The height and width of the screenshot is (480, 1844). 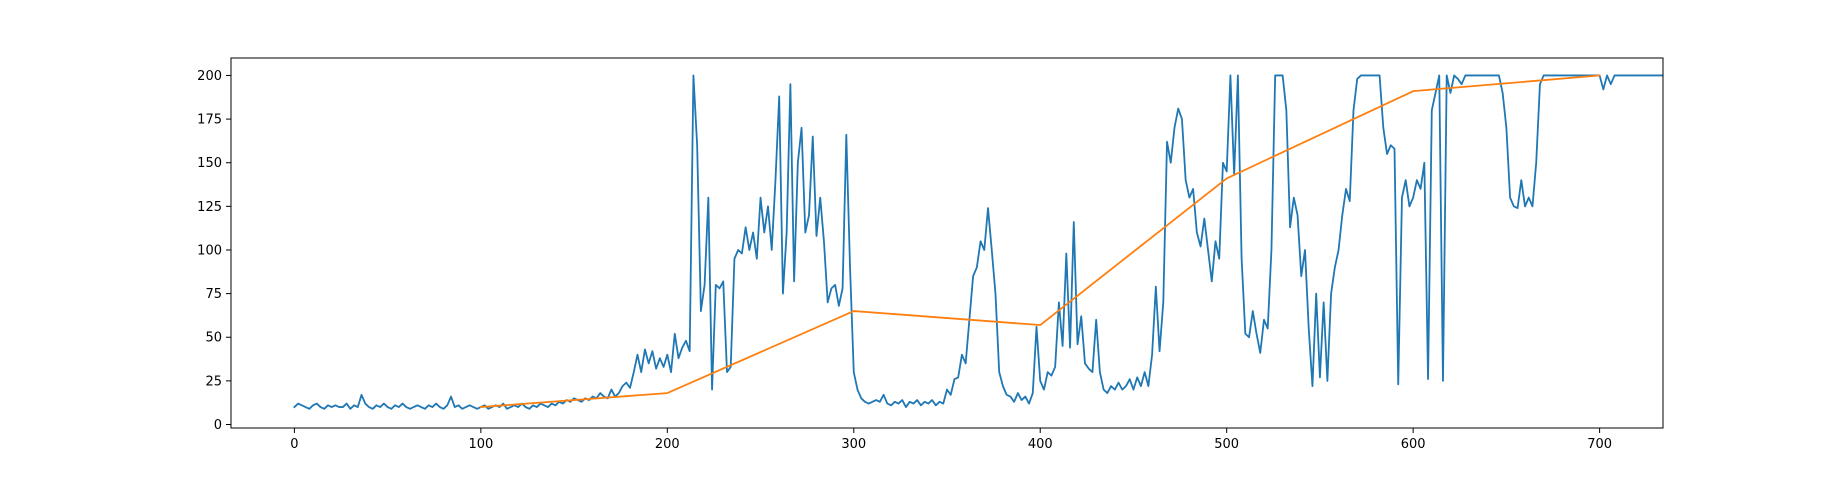 I want to click on x-axis: 0 100 200 300 400 500 600 700, so click(x=951, y=440).